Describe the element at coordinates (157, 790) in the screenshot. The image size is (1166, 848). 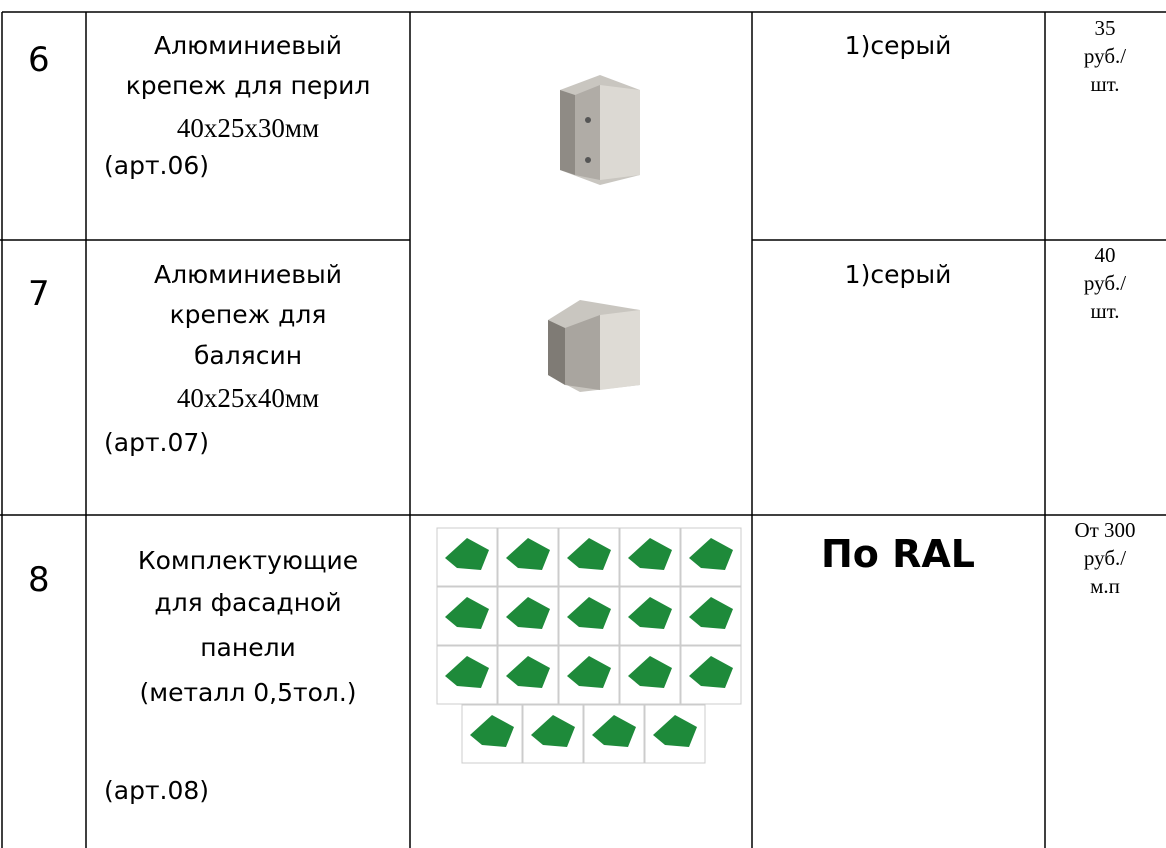
I see `item-name: (арт.08)` at that location.